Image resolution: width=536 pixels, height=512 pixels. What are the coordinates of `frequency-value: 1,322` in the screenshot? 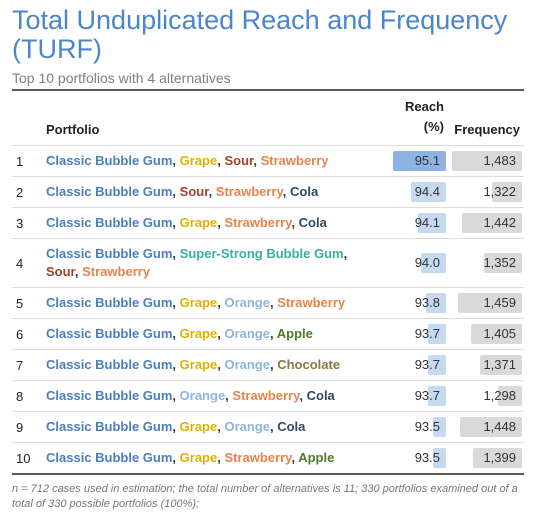 It's located at (499, 191).